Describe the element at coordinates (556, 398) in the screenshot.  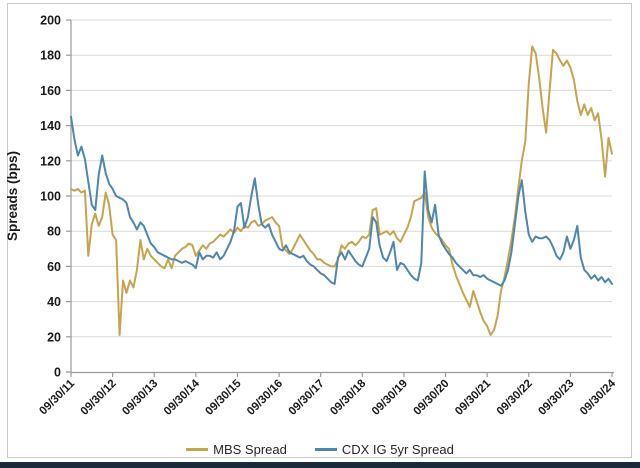
I see `x-axis-tick-label: 09/30/23` at that location.